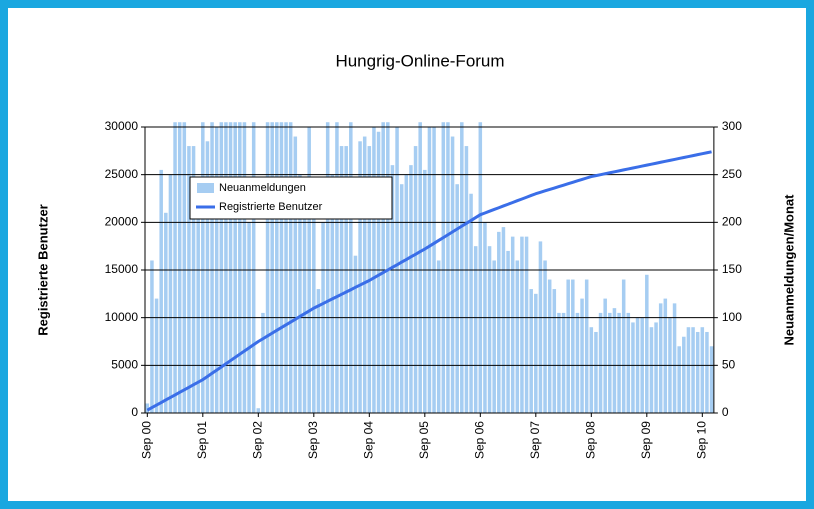 The width and height of the screenshot is (814, 509). I want to click on x-tick-label: Sep 09, so click(646, 440).